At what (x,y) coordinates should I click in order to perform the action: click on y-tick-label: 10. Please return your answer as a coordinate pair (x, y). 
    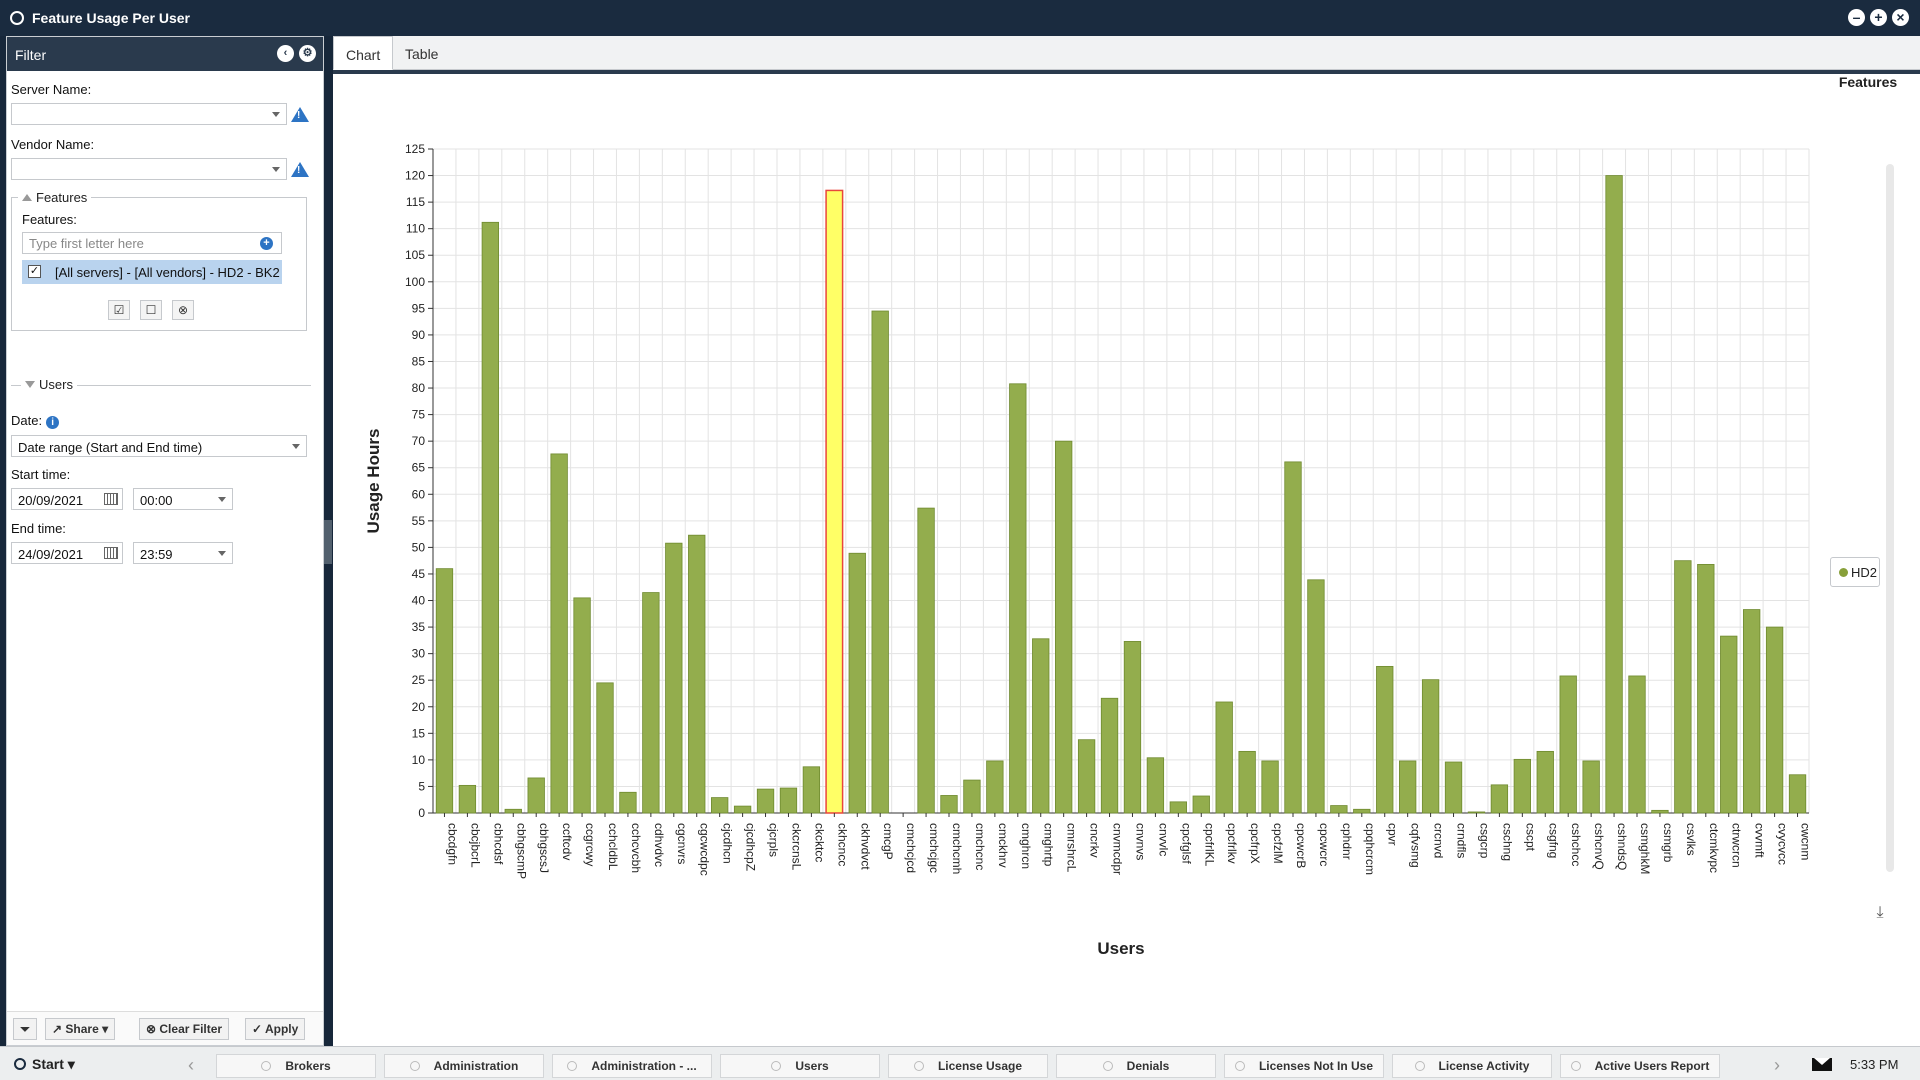
    Looking at the image, I should click on (419, 760).